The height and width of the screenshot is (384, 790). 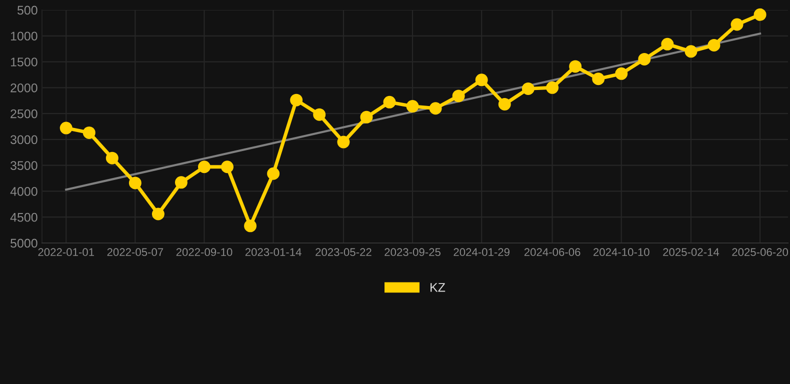 I want to click on y-tick-label: 2500, so click(x=24, y=113).